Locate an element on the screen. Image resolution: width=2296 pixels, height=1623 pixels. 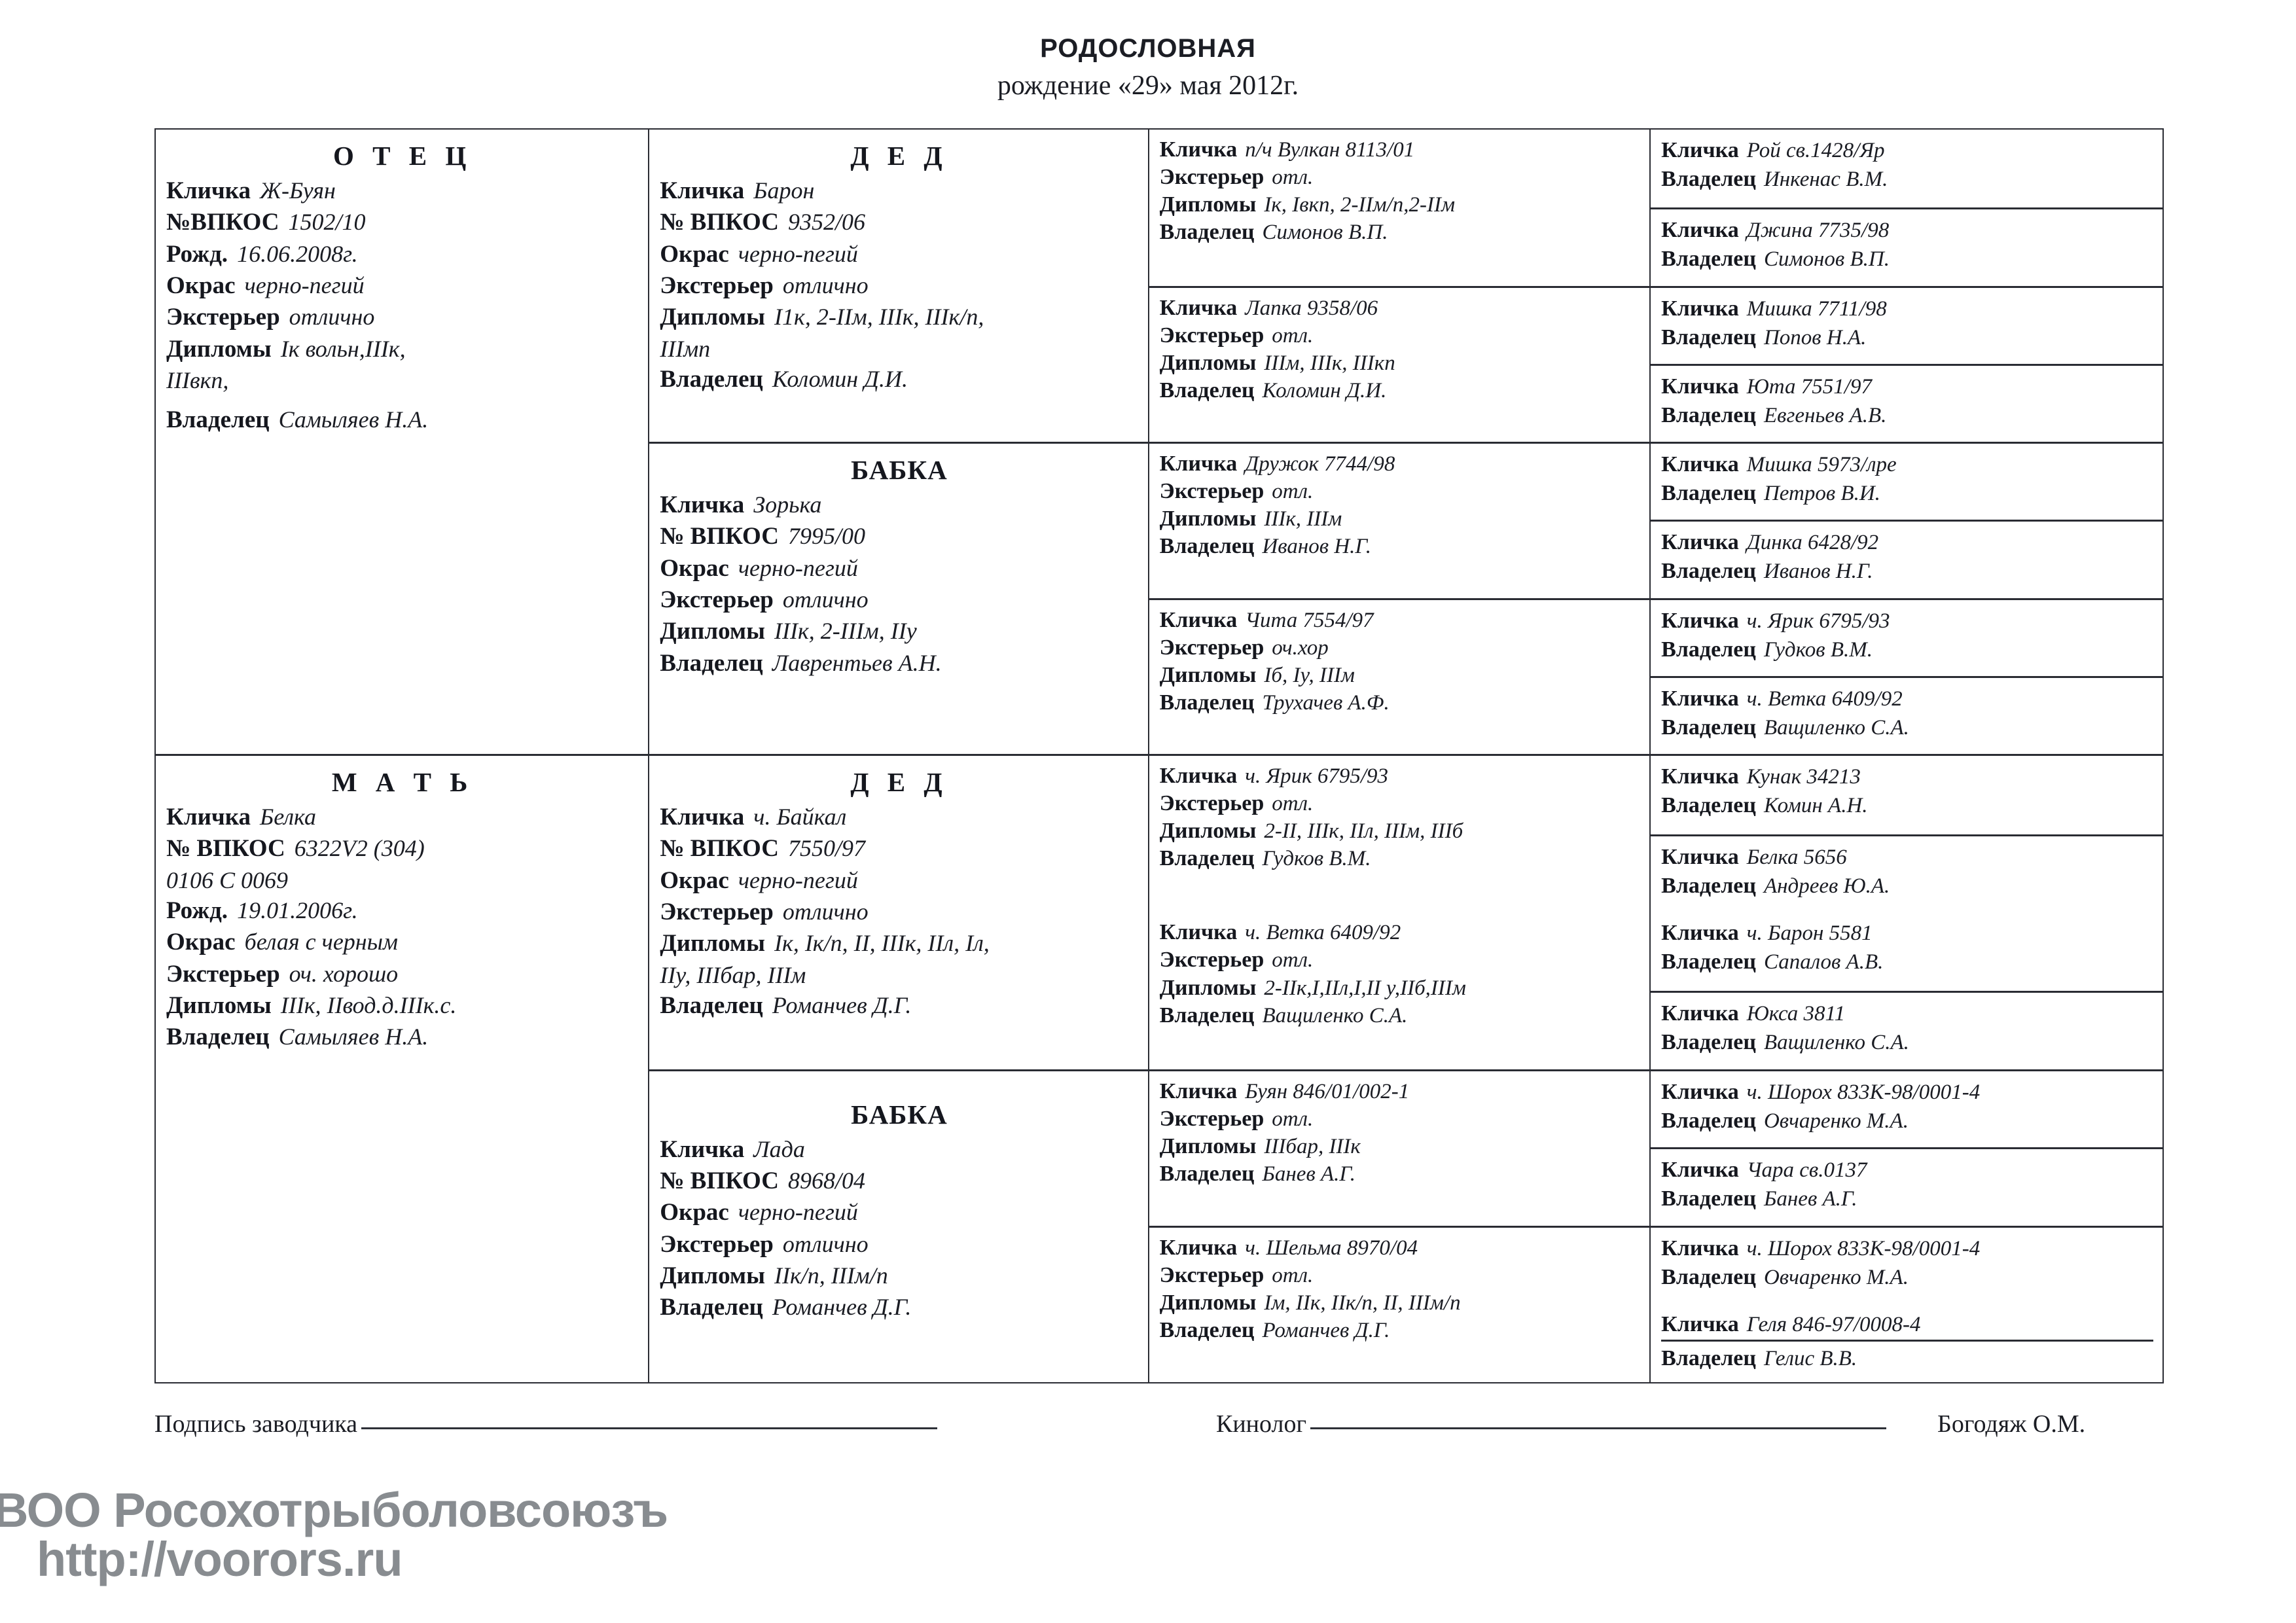
ggp5-nickname-row: Кличка ч. Ветка 6409/92 is located at coordinates (1400, 932).